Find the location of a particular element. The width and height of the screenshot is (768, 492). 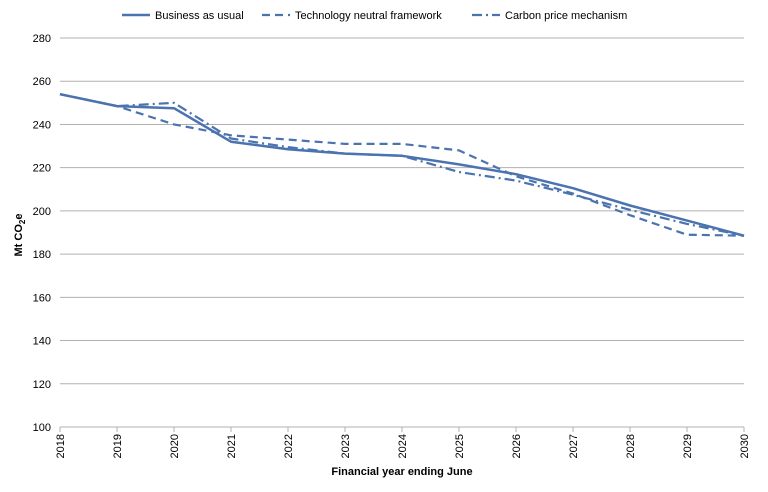

x-tick-label: 2019 is located at coordinates (118, 446).